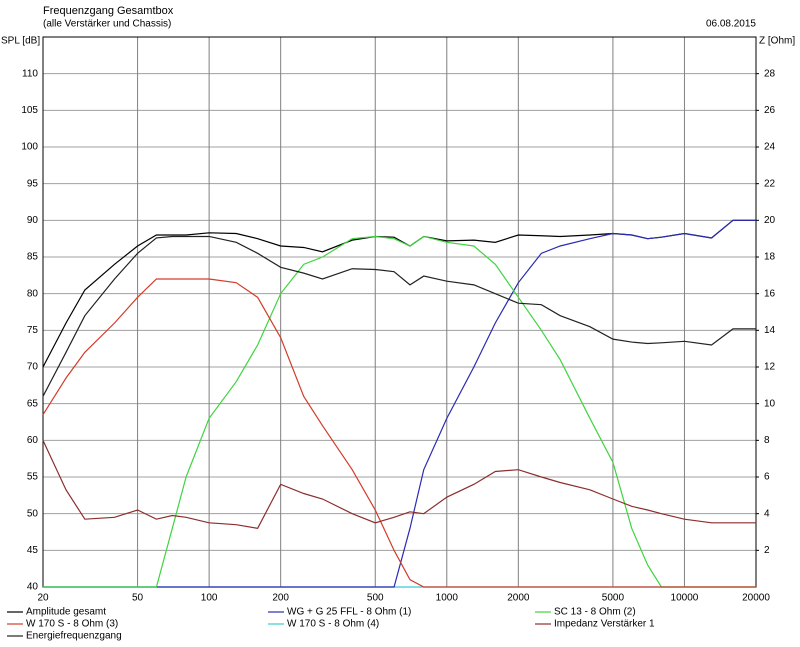  What do you see at coordinates (767, 477) in the screenshot?
I see `y2-tick-label: 6` at bounding box center [767, 477].